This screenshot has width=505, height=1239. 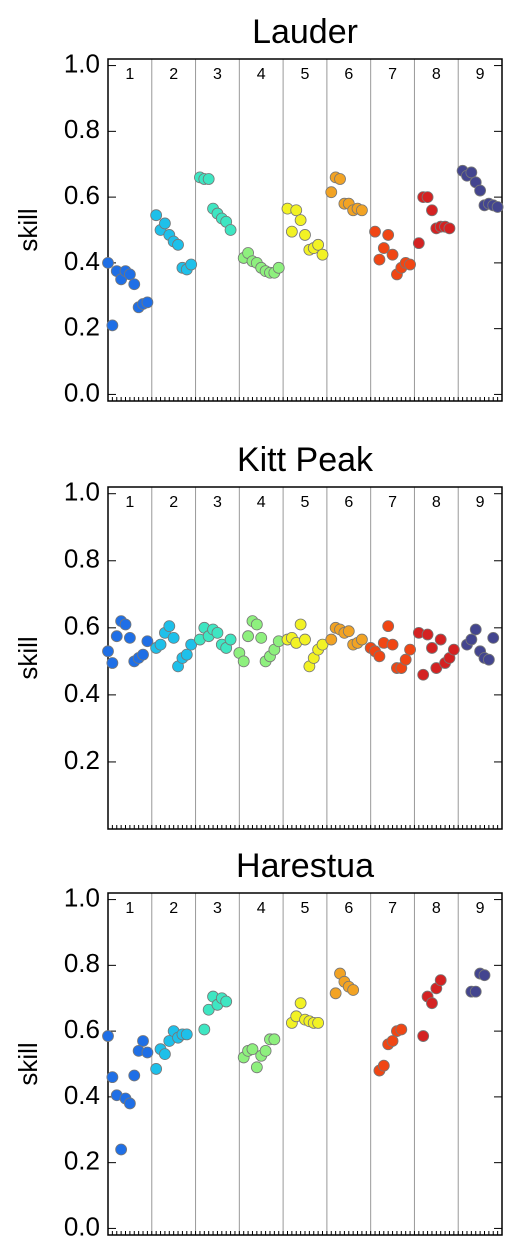 What do you see at coordinates (82, 1029) in the screenshot?
I see `y-tick-label: 0.6` at bounding box center [82, 1029].